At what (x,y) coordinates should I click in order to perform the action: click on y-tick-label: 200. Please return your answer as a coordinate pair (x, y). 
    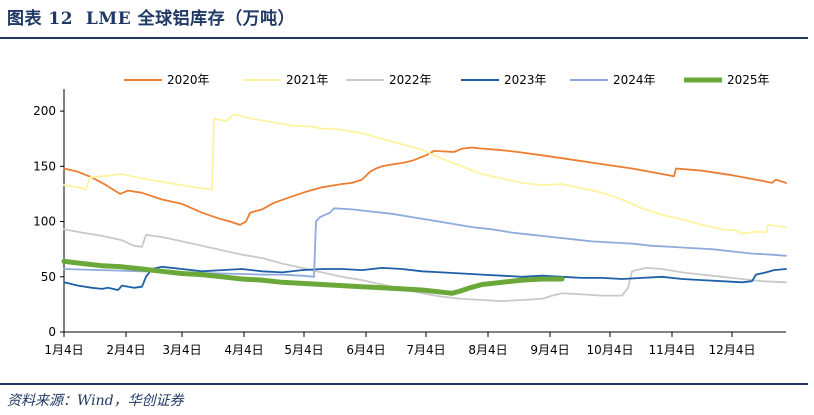
    Looking at the image, I should click on (44, 111).